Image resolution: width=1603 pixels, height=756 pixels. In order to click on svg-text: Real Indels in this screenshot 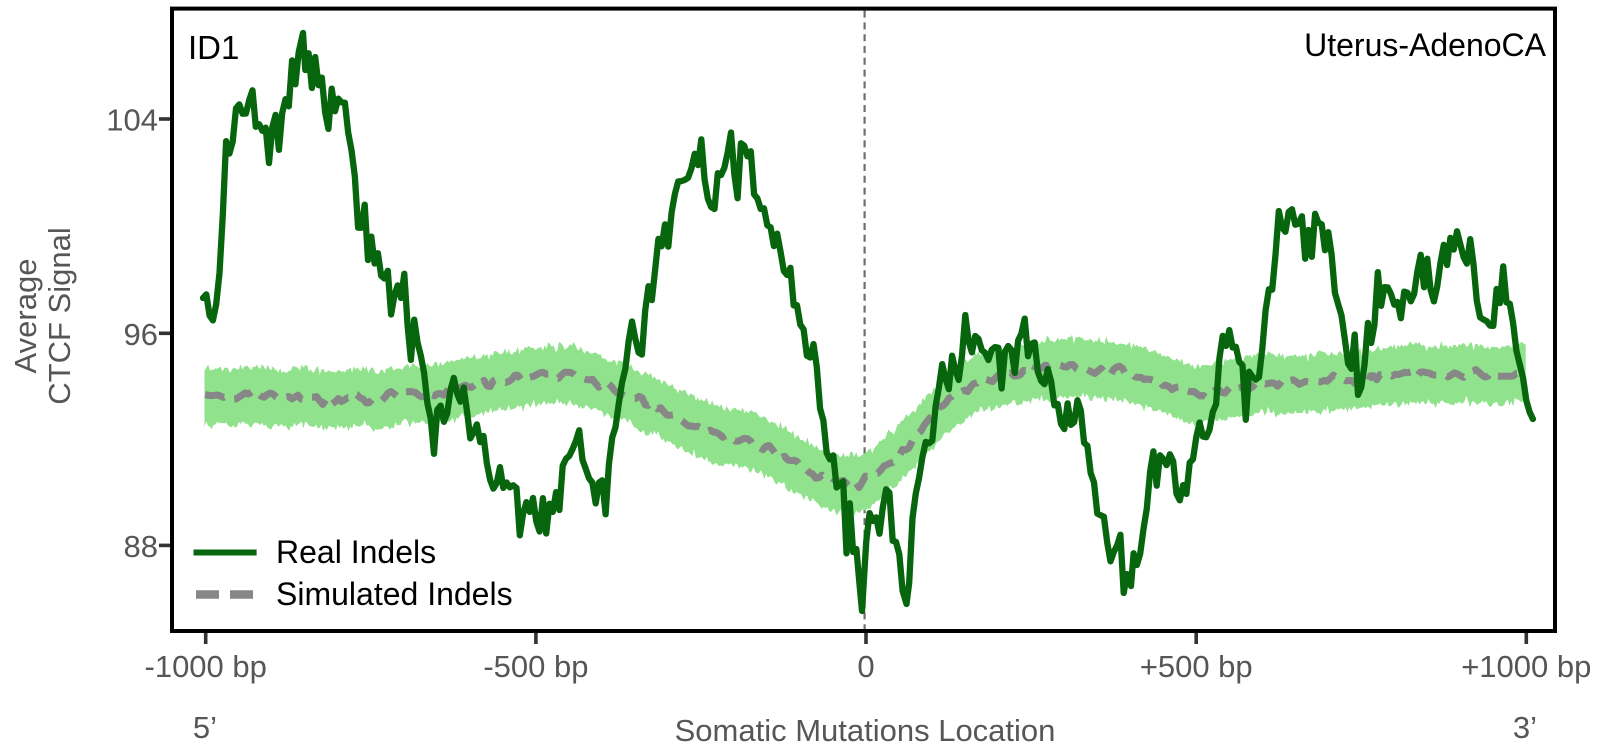, I will do `click(356, 552)`.